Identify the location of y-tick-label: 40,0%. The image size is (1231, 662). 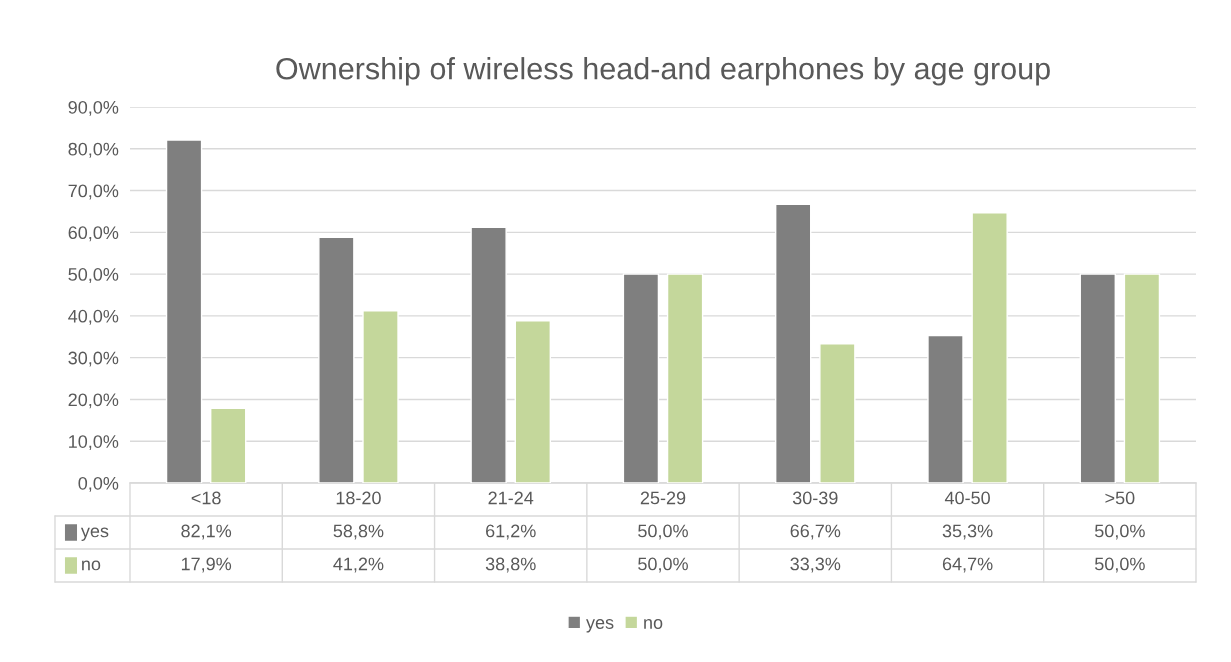
(93, 317).